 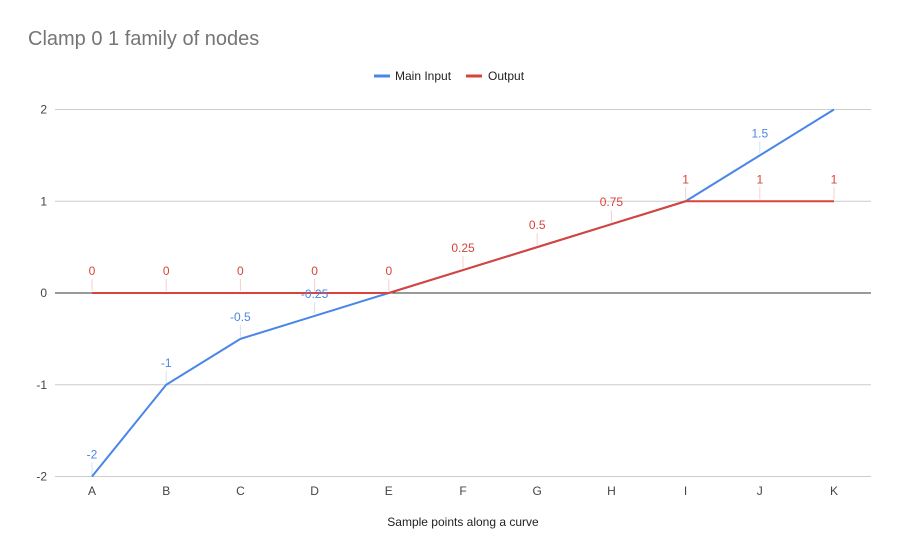 I want to click on data-label-main-input: -2, so click(x=92, y=455).